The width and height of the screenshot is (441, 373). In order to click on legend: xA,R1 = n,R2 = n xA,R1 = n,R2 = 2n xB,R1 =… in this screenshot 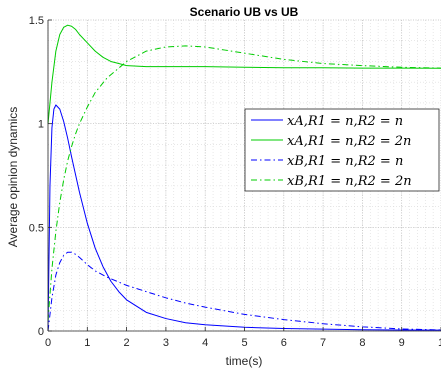, I will do `click(342, 150)`.